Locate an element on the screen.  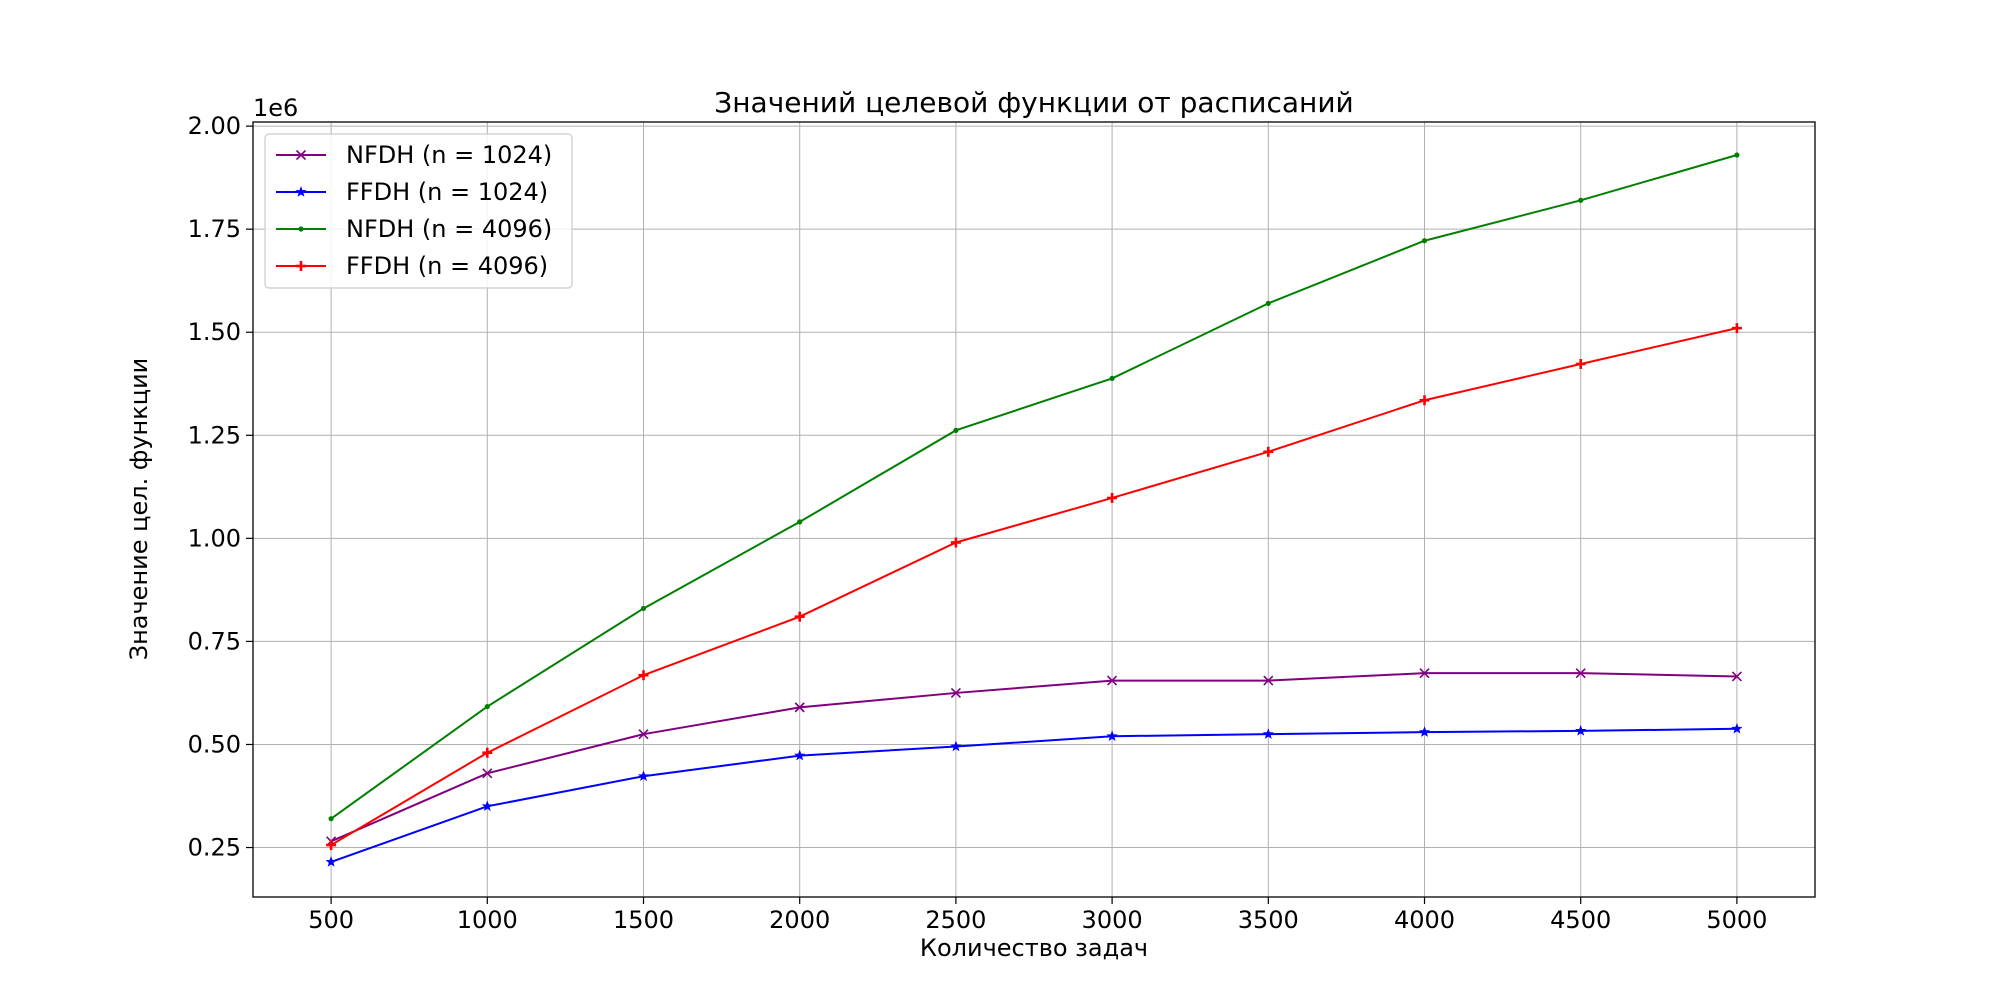
y-offset-label: 1e6 is located at coordinates (275, 108).